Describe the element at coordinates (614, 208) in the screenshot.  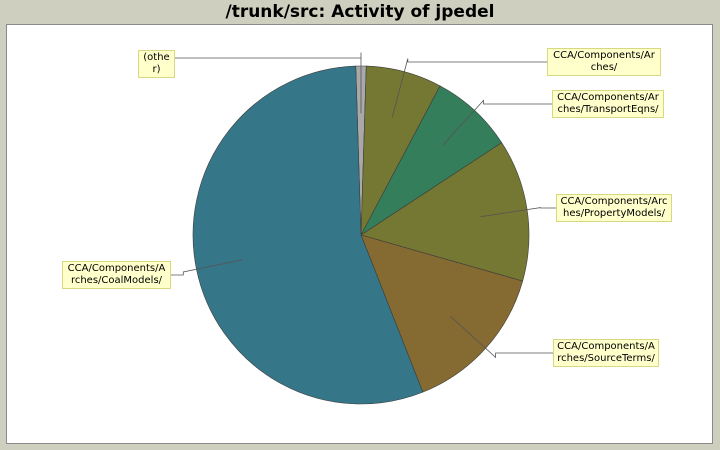
I see `slice-label: CCA/Components/Arches/PropertyModels/` at that location.